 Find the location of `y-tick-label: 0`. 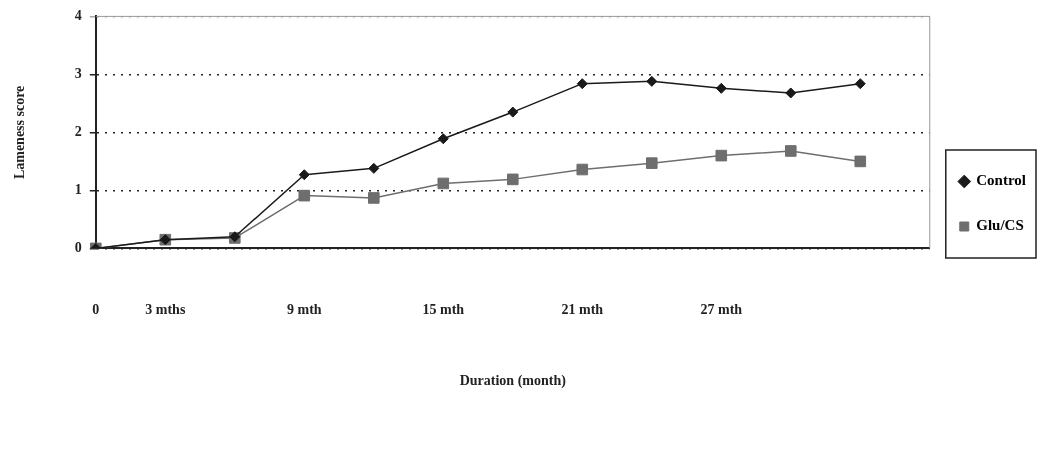

y-tick-label: 0 is located at coordinates (78, 248).